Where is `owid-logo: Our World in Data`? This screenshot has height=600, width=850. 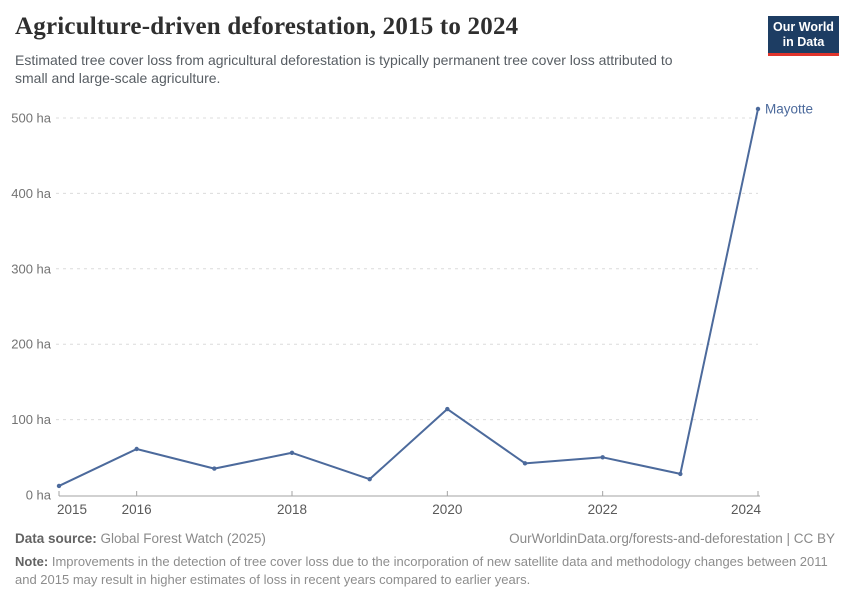
owid-logo: Our World in Data is located at coordinates (803, 36).